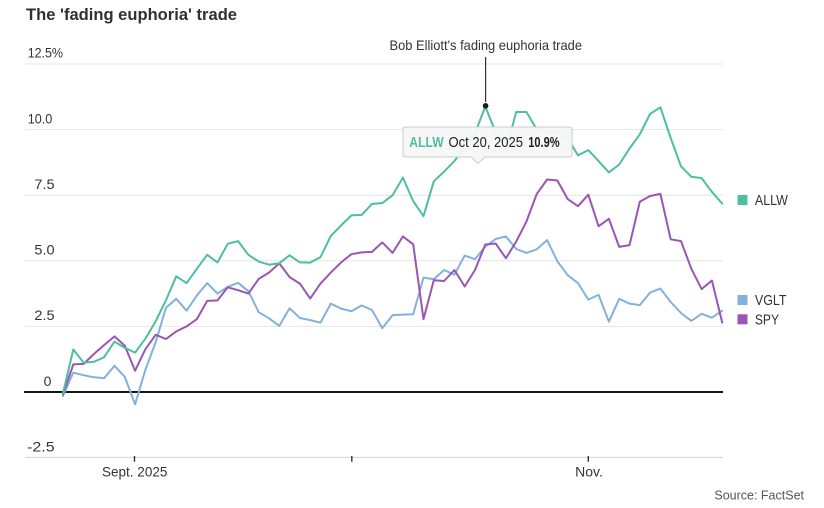  I want to click on svg-text: 12.5%, so click(45, 53).